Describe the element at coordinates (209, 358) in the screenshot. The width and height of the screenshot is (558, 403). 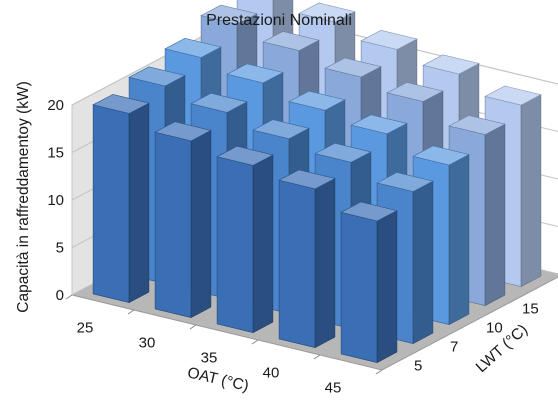
I see `x-tick-label: 35` at that location.